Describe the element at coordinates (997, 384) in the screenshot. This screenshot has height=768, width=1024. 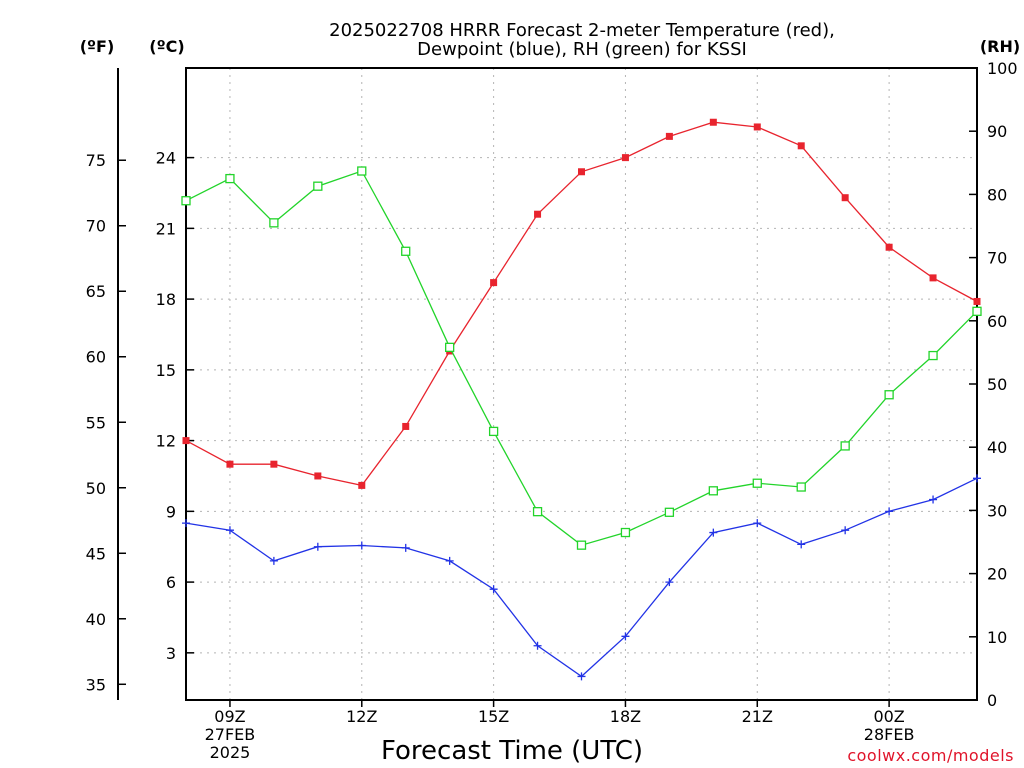
I see `rh-tick-label: 50` at that location.